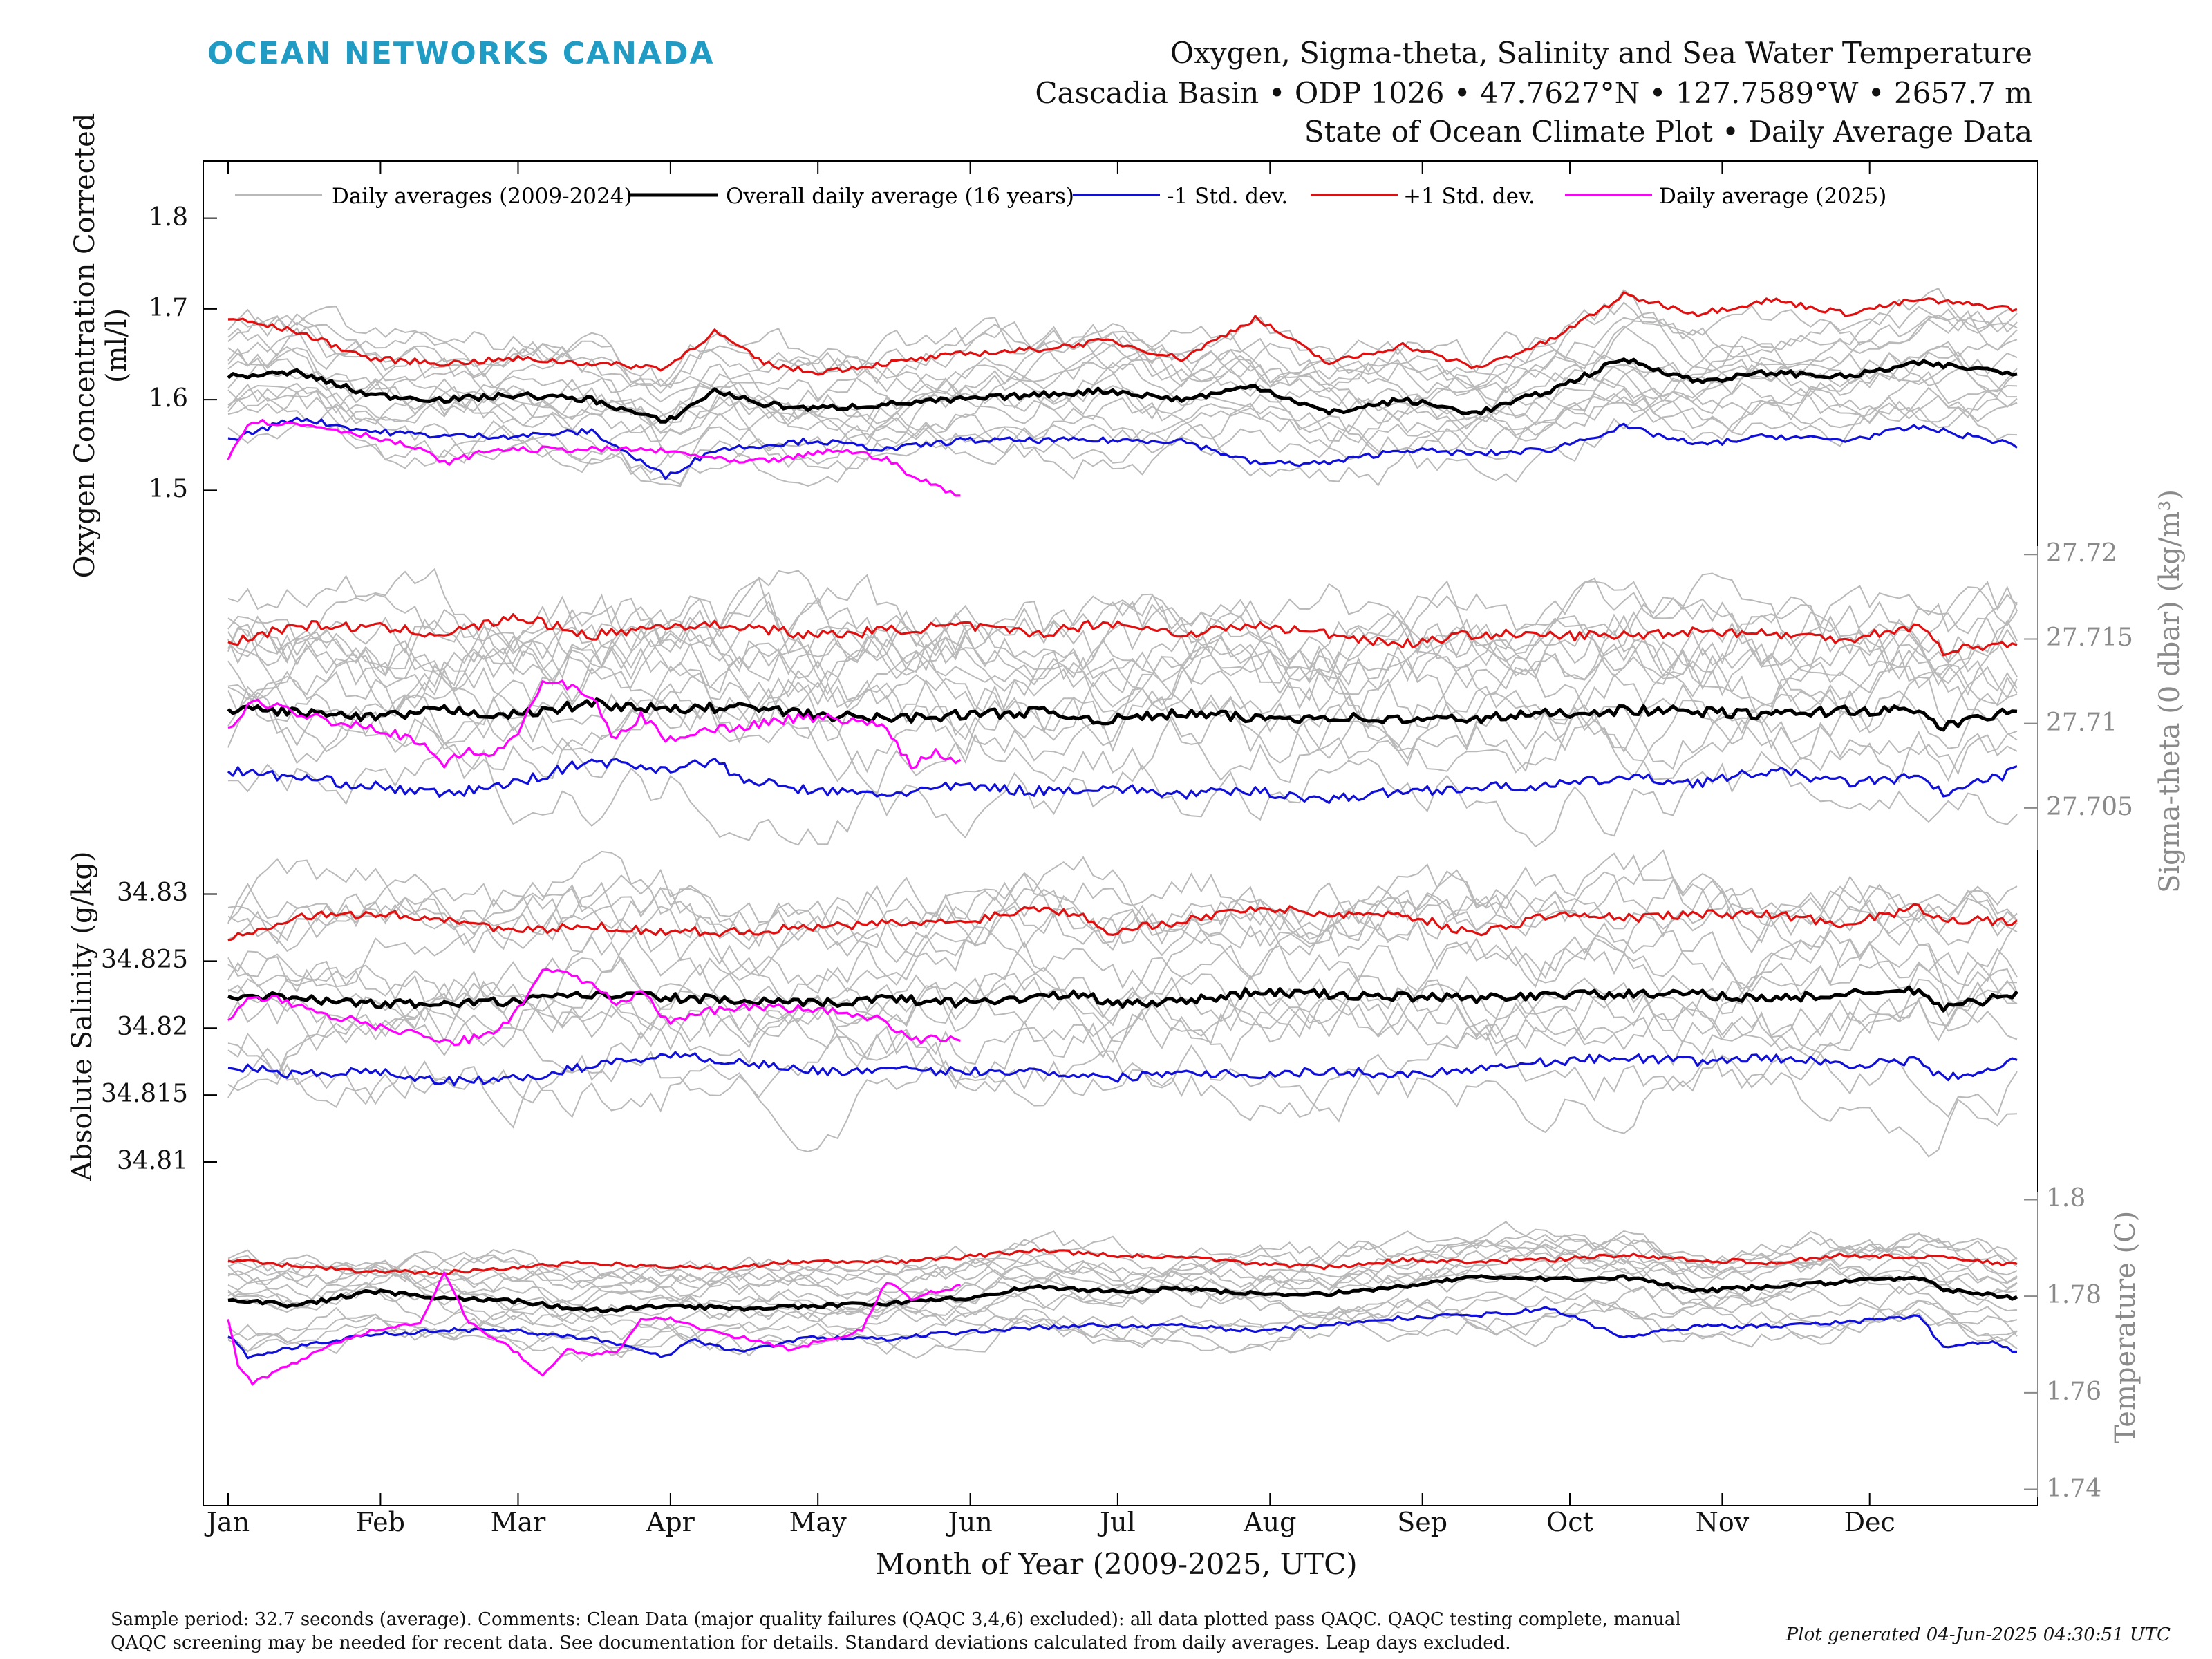 This screenshot has height=1659, width=2212. Describe the element at coordinates (144, 960) in the screenshot. I see `y-tick-label: 34.825` at that location.